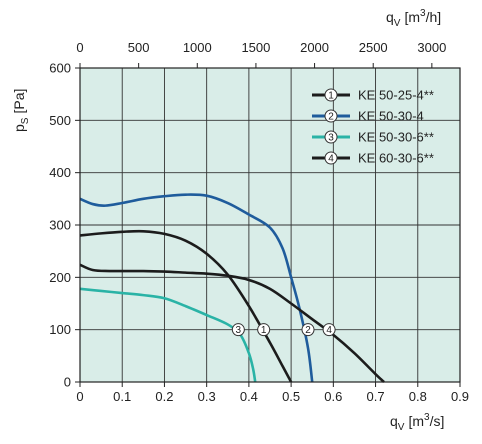 The image size is (482, 444). What do you see at coordinates (60, 172) in the screenshot?
I see `y-tick-label: 400` at bounding box center [60, 172].